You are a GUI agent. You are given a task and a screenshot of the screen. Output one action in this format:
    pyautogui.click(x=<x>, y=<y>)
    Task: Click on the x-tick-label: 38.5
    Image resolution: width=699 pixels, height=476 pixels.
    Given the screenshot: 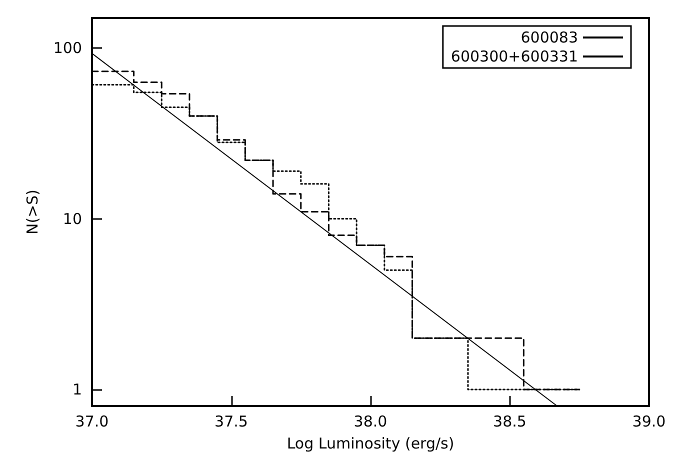 What is the action you would take?
    pyautogui.click(x=509, y=421)
    